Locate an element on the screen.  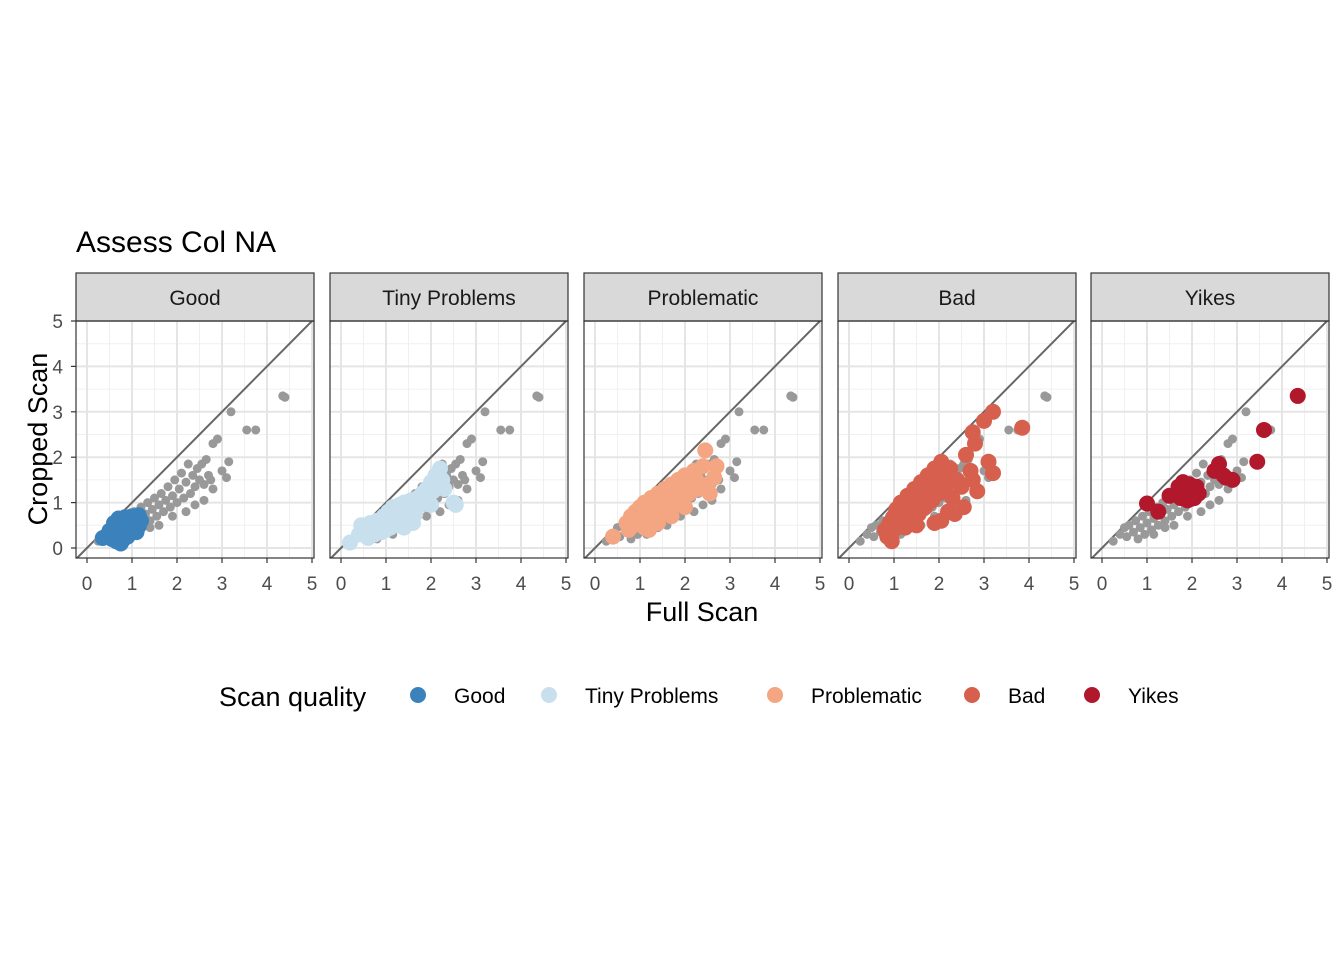
chart-title: Assess Col NA is located at coordinates (176, 242).